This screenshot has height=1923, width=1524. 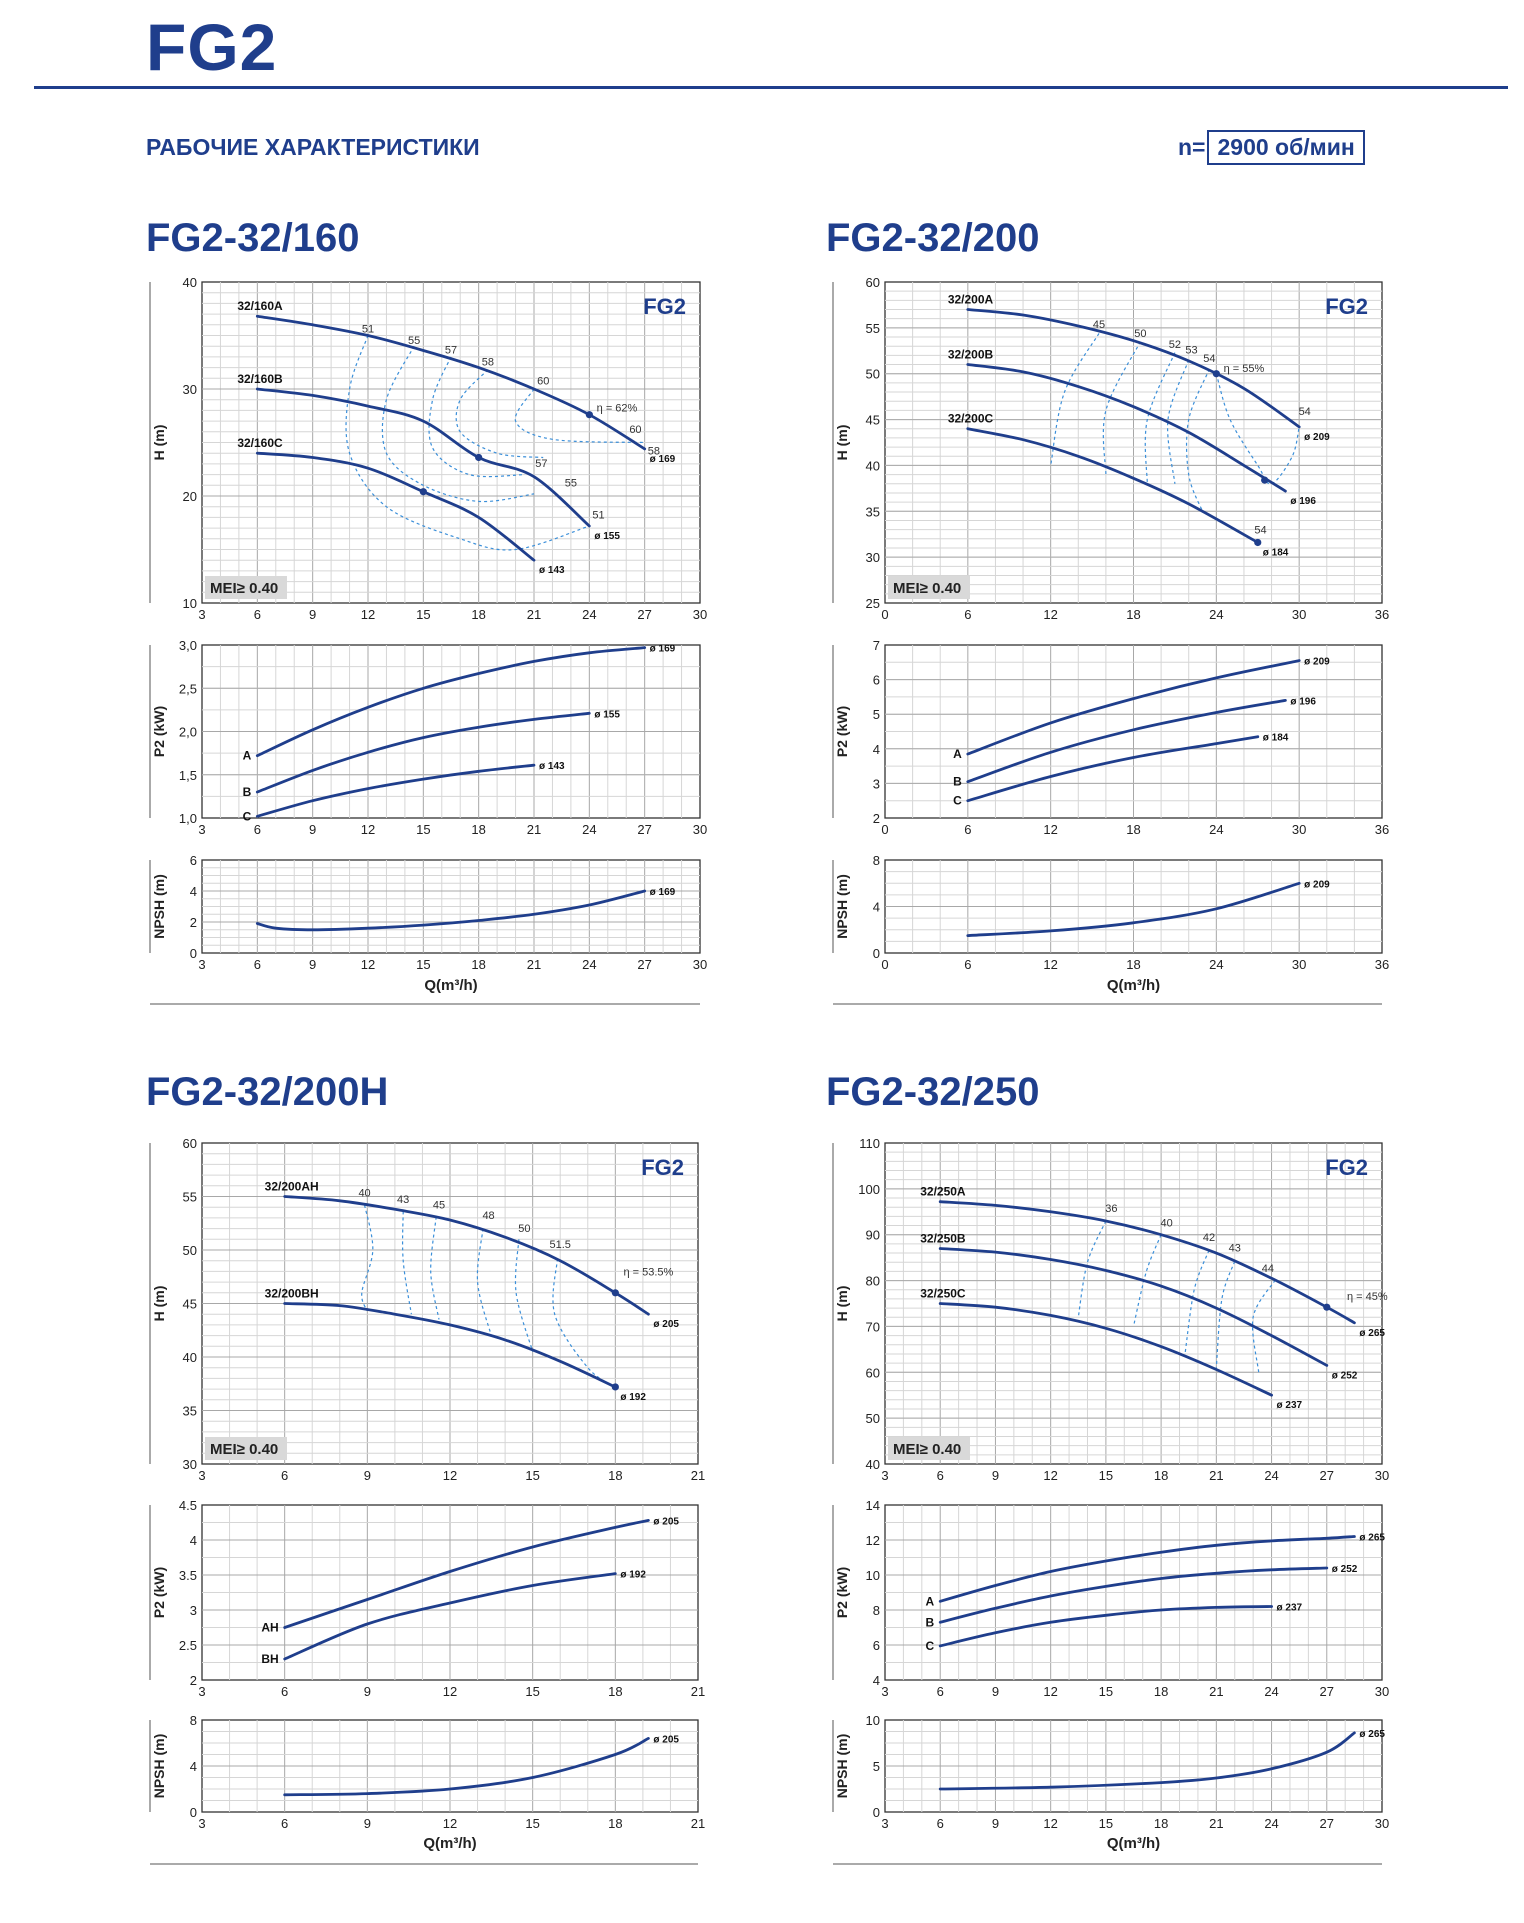 What do you see at coordinates (930, 1622) in the screenshot?
I see `p3-p2-curve-name: B` at bounding box center [930, 1622].